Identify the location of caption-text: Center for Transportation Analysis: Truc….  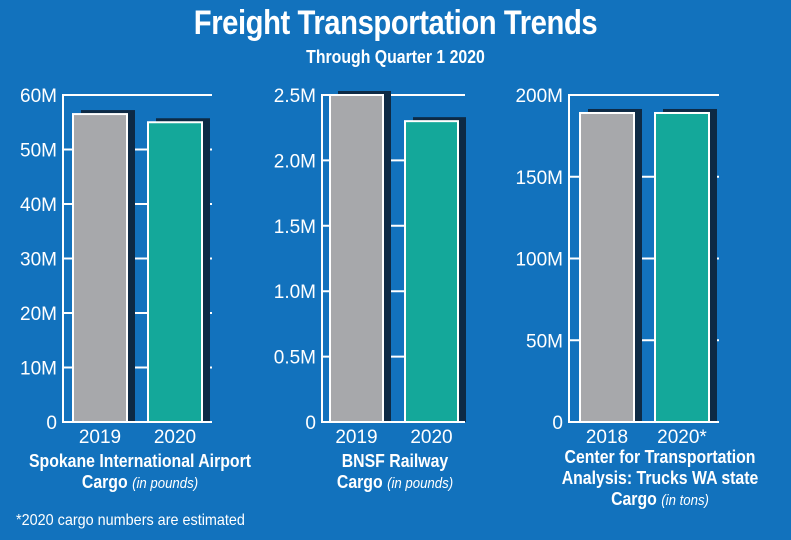
(660, 478).